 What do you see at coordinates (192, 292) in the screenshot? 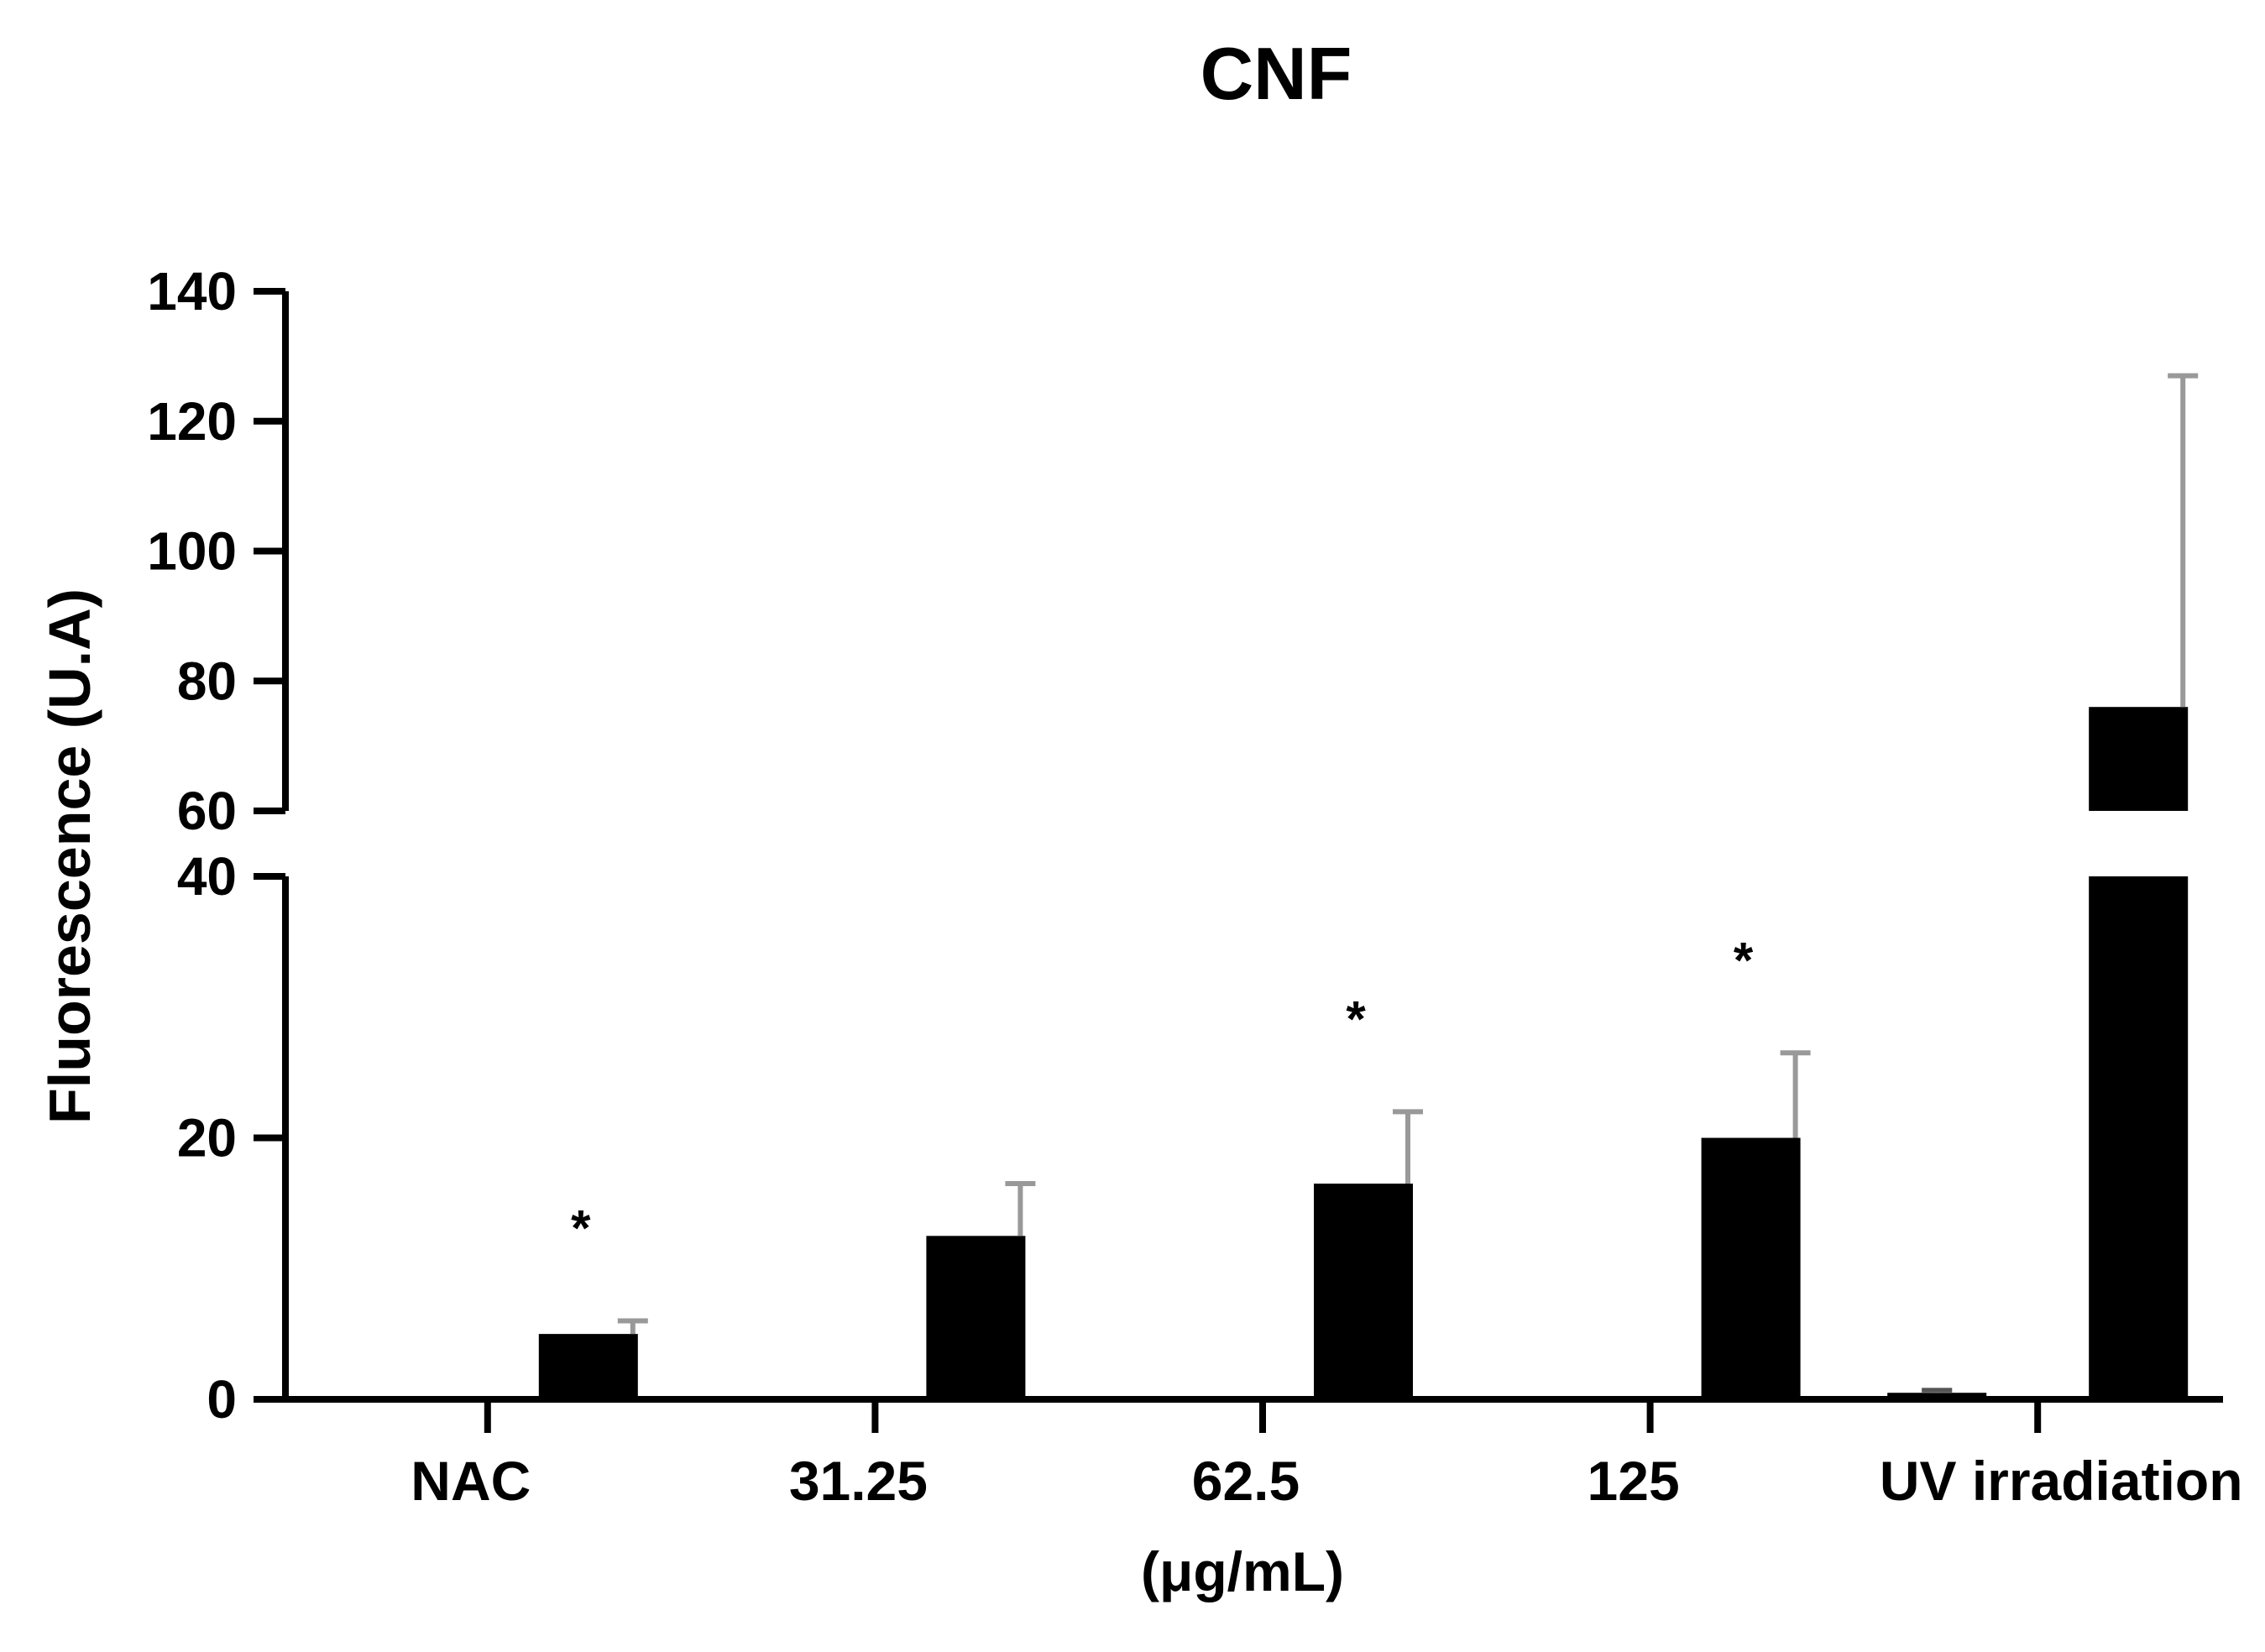
I see `y-tick-label: 140` at bounding box center [192, 292].